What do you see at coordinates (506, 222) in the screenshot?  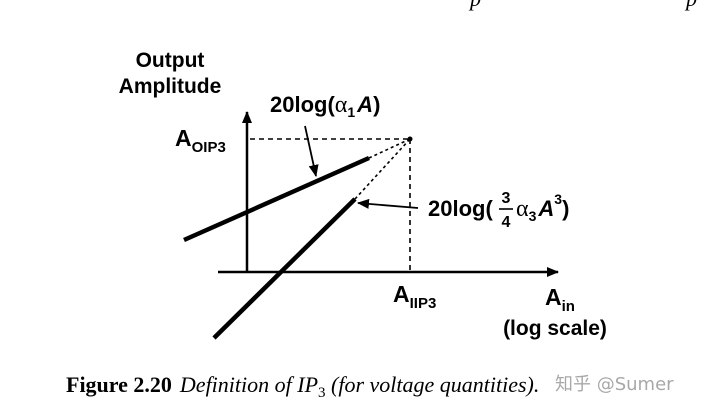 I see `svg-text: 4` at bounding box center [506, 222].